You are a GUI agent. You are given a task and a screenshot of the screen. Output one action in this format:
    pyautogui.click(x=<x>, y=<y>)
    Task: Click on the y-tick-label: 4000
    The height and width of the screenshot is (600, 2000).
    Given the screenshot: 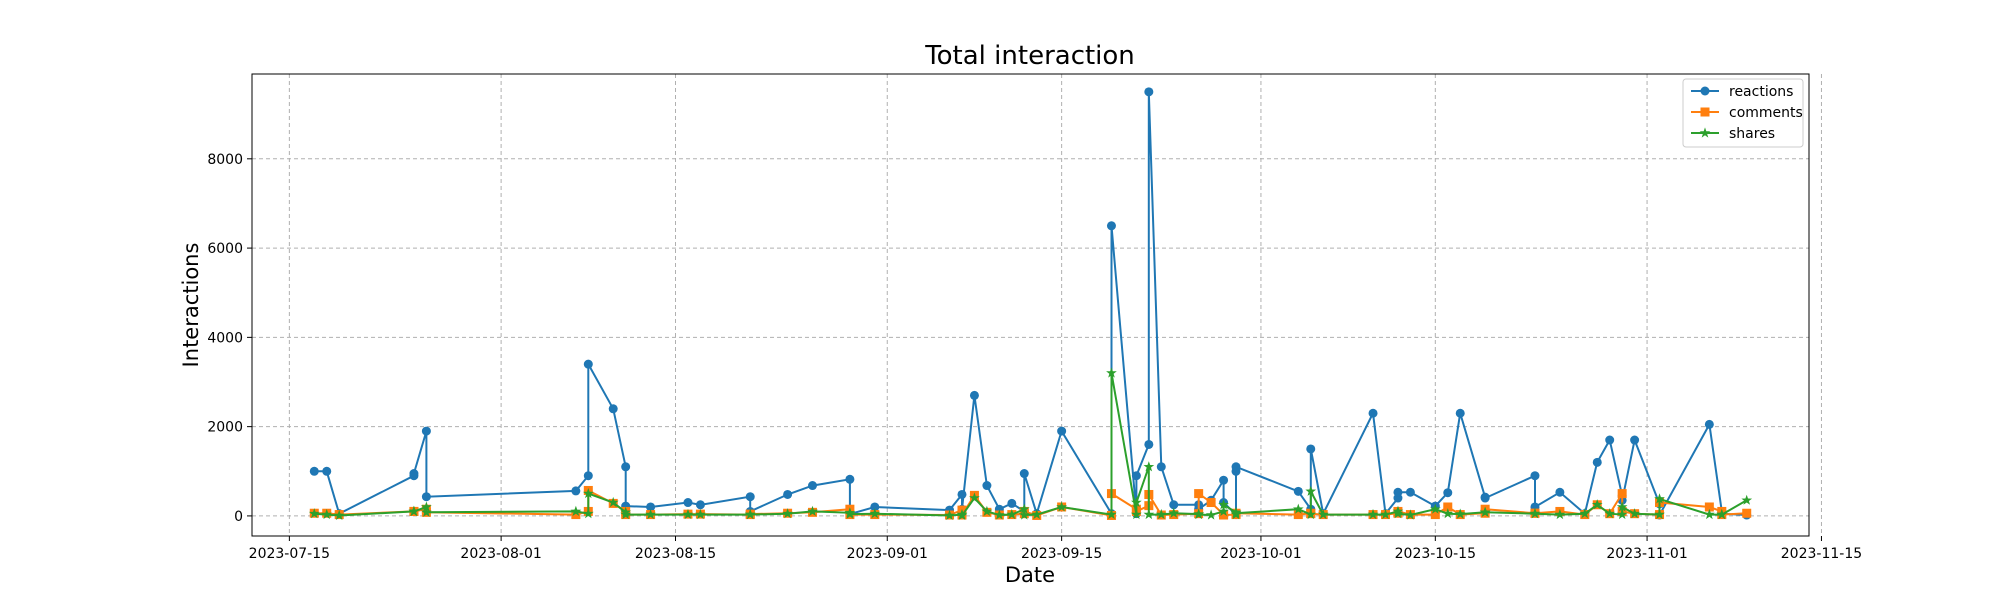 What is the action you would take?
    pyautogui.click(x=225, y=338)
    